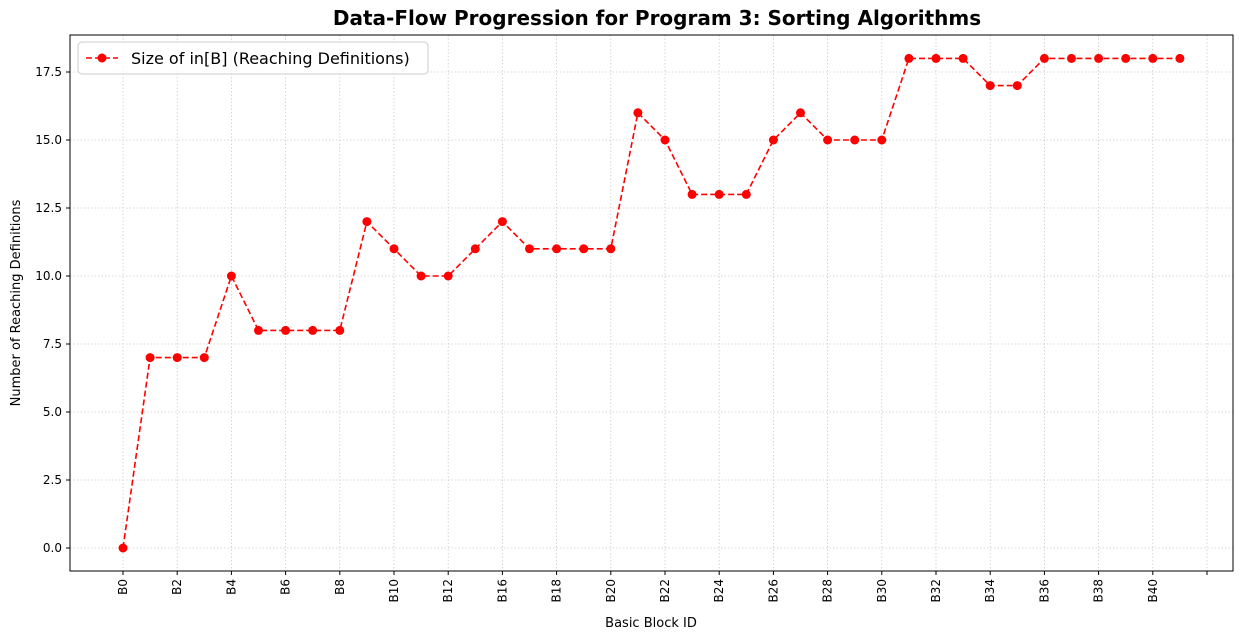 The width and height of the screenshot is (1242, 639). I want to click on x-tick-label: B10, so click(394, 591).